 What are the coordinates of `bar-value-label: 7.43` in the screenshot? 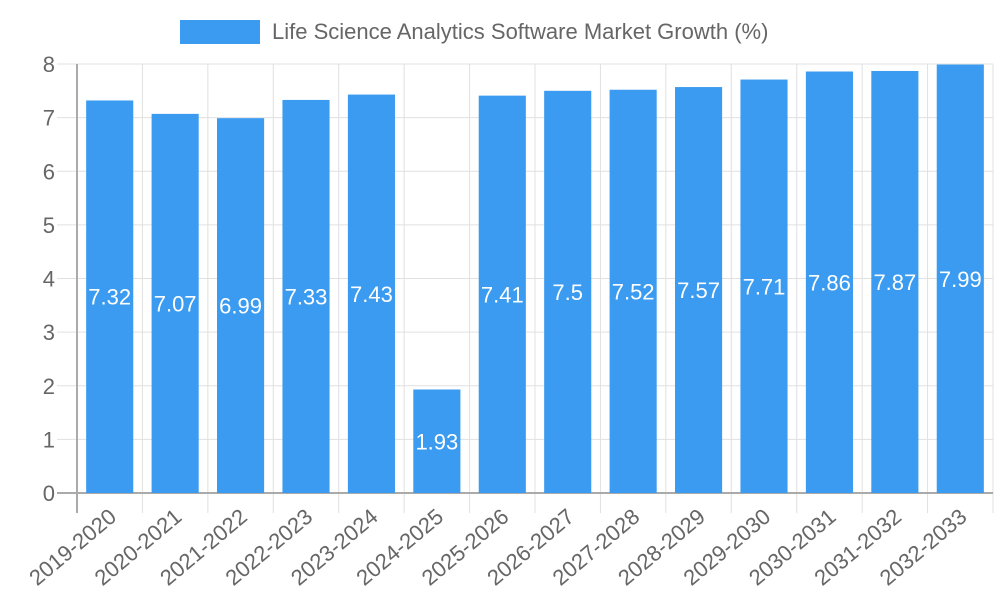 It's located at (371, 294).